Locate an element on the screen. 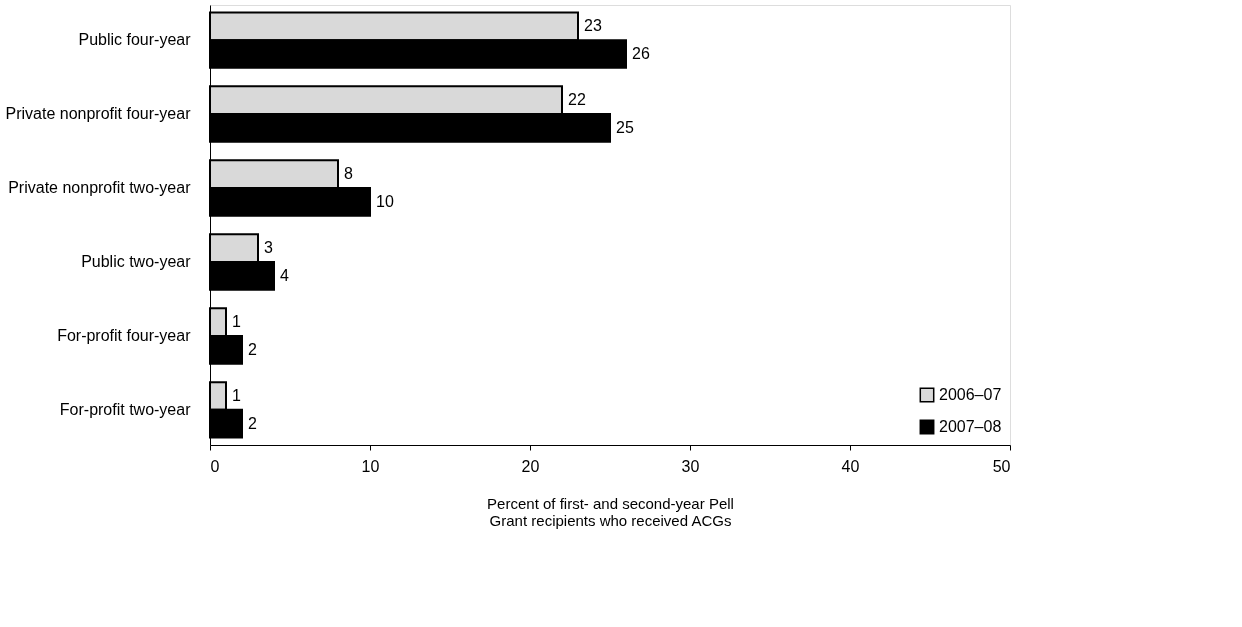 The image size is (1242, 627). data-label: 22 is located at coordinates (577, 100).